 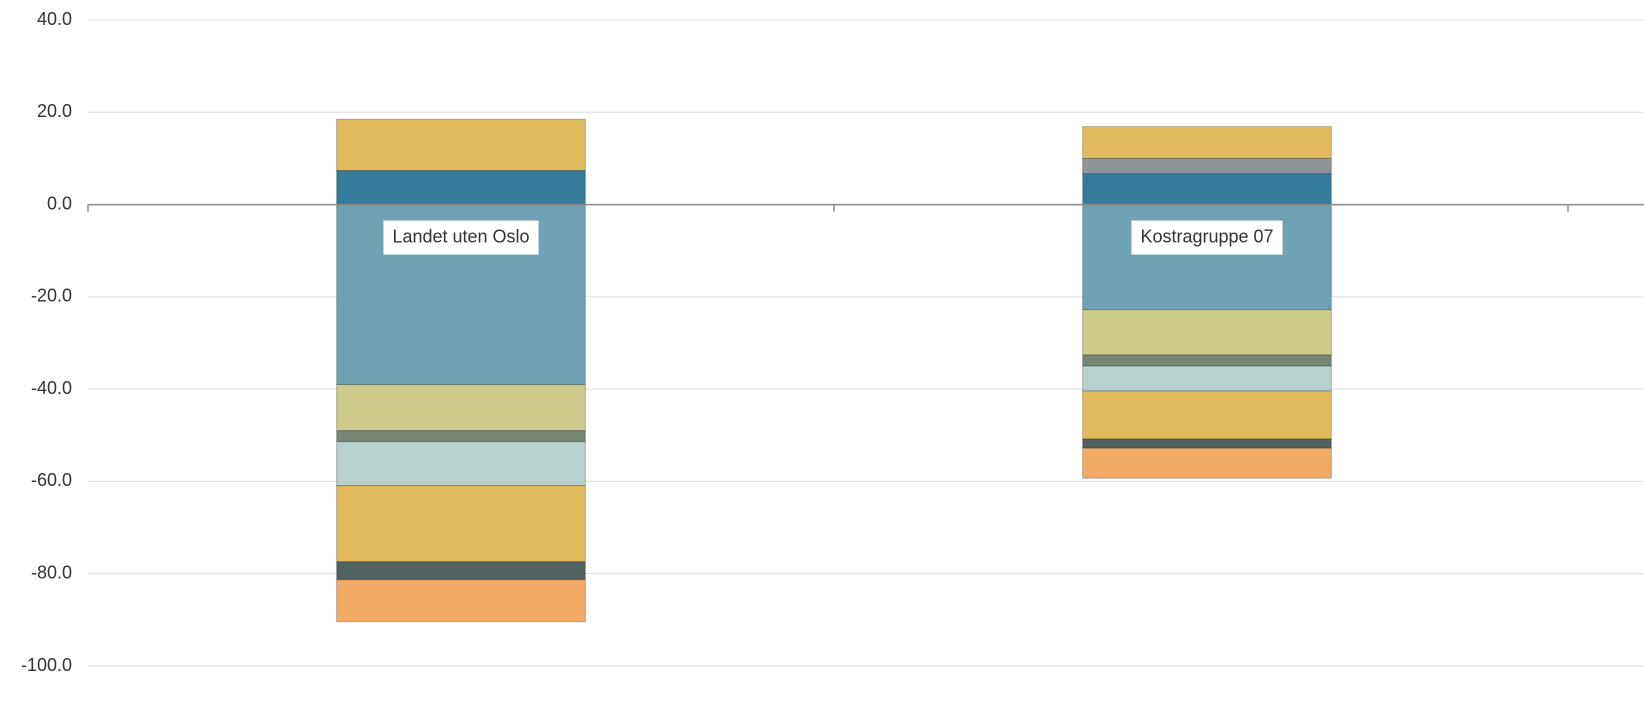 What do you see at coordinates (51, 296) in the screenshot?
I see `y-tick-label: -20.0` at bounding box center [51, 296].